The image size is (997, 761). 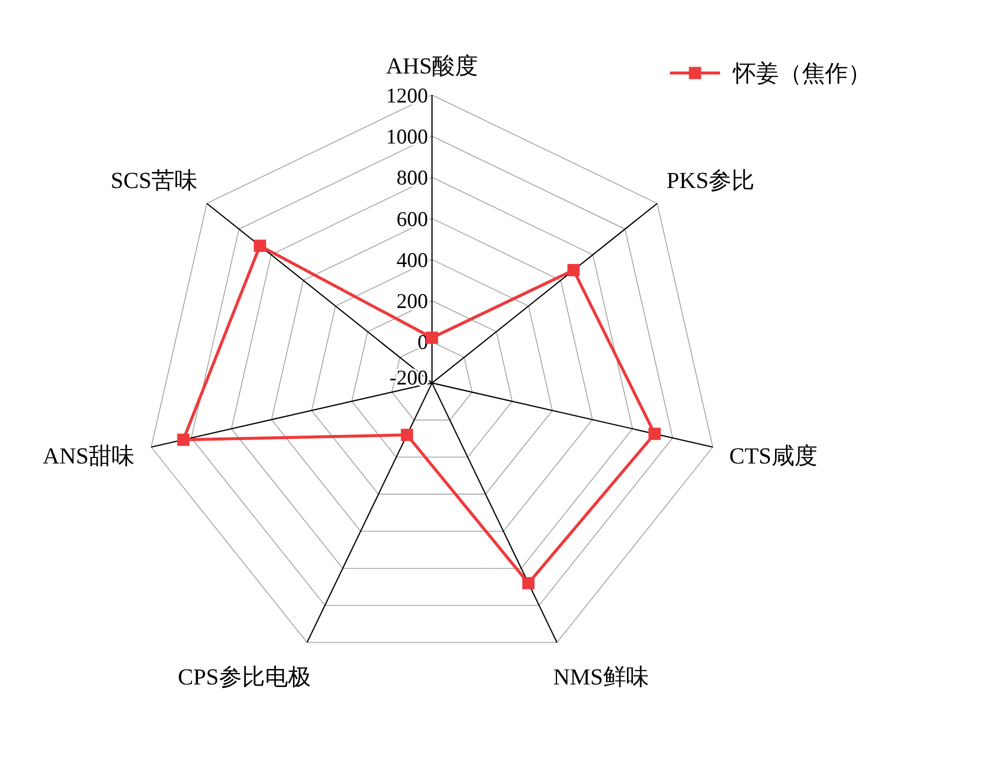 What do you see at coordinates (412, 178) in the screenshot?
I see `y-tick-label: 800` at bounding box center [412, 178].